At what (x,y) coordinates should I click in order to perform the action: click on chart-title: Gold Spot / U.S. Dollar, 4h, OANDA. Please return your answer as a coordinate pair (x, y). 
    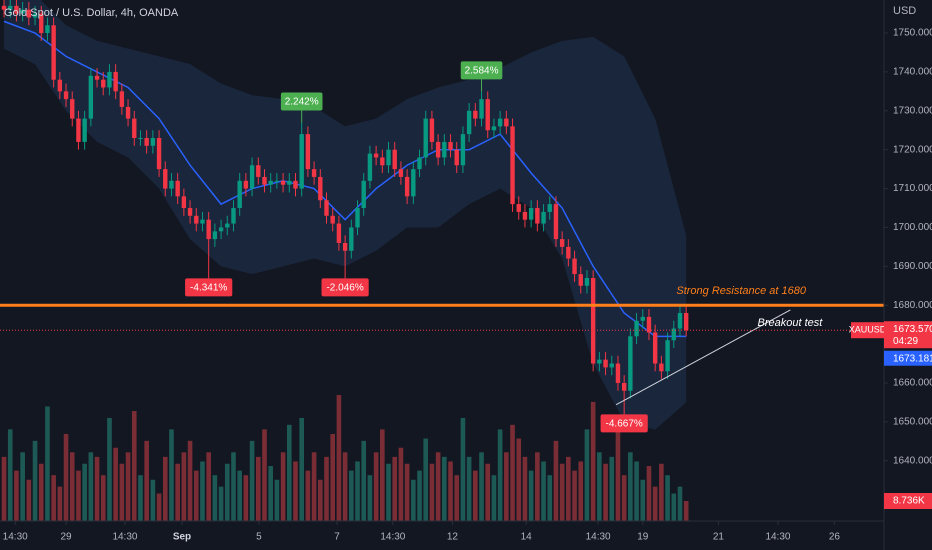
    Looking at the image, I should click on (91, 13).